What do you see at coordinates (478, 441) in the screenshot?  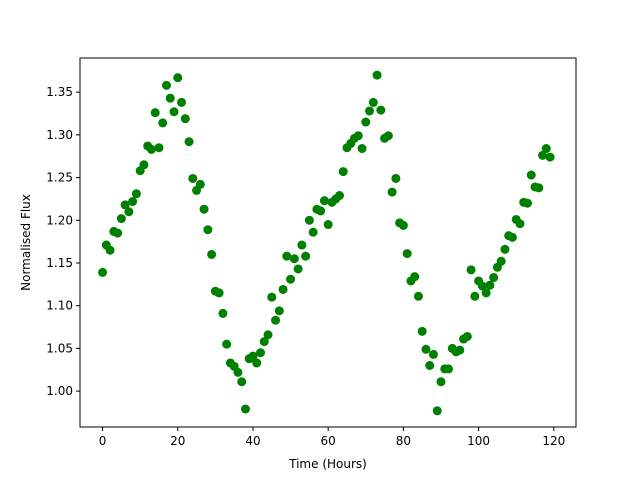 I see `x-tick-label: 100` at bounding box center [478, 441].